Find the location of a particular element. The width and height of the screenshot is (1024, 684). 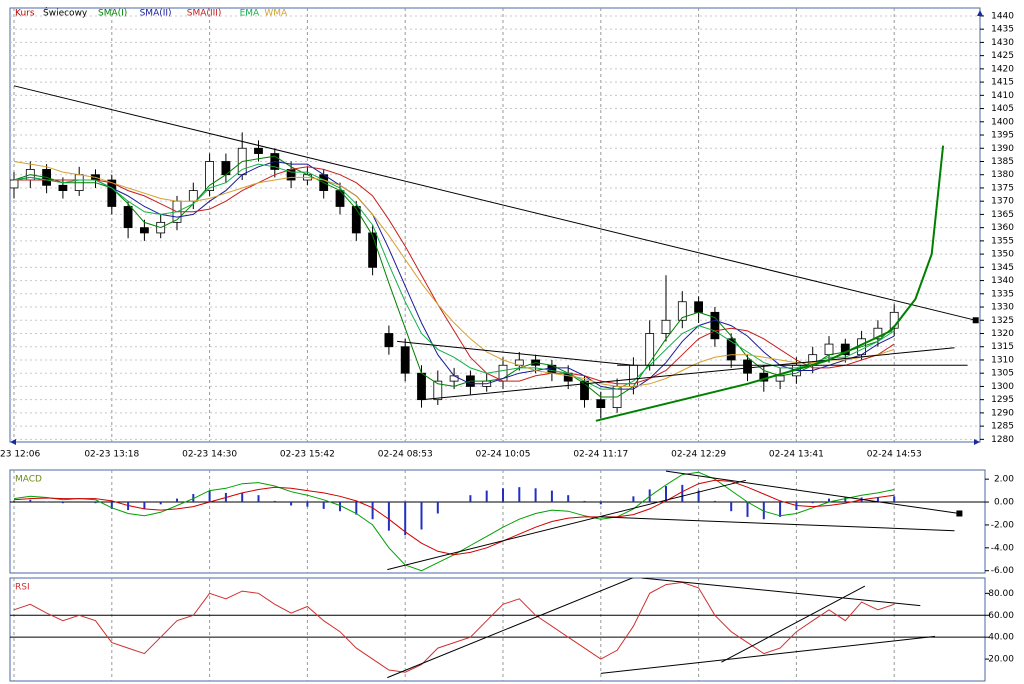

y-tick-label: 1330 is located at coordinates (1002, 308).